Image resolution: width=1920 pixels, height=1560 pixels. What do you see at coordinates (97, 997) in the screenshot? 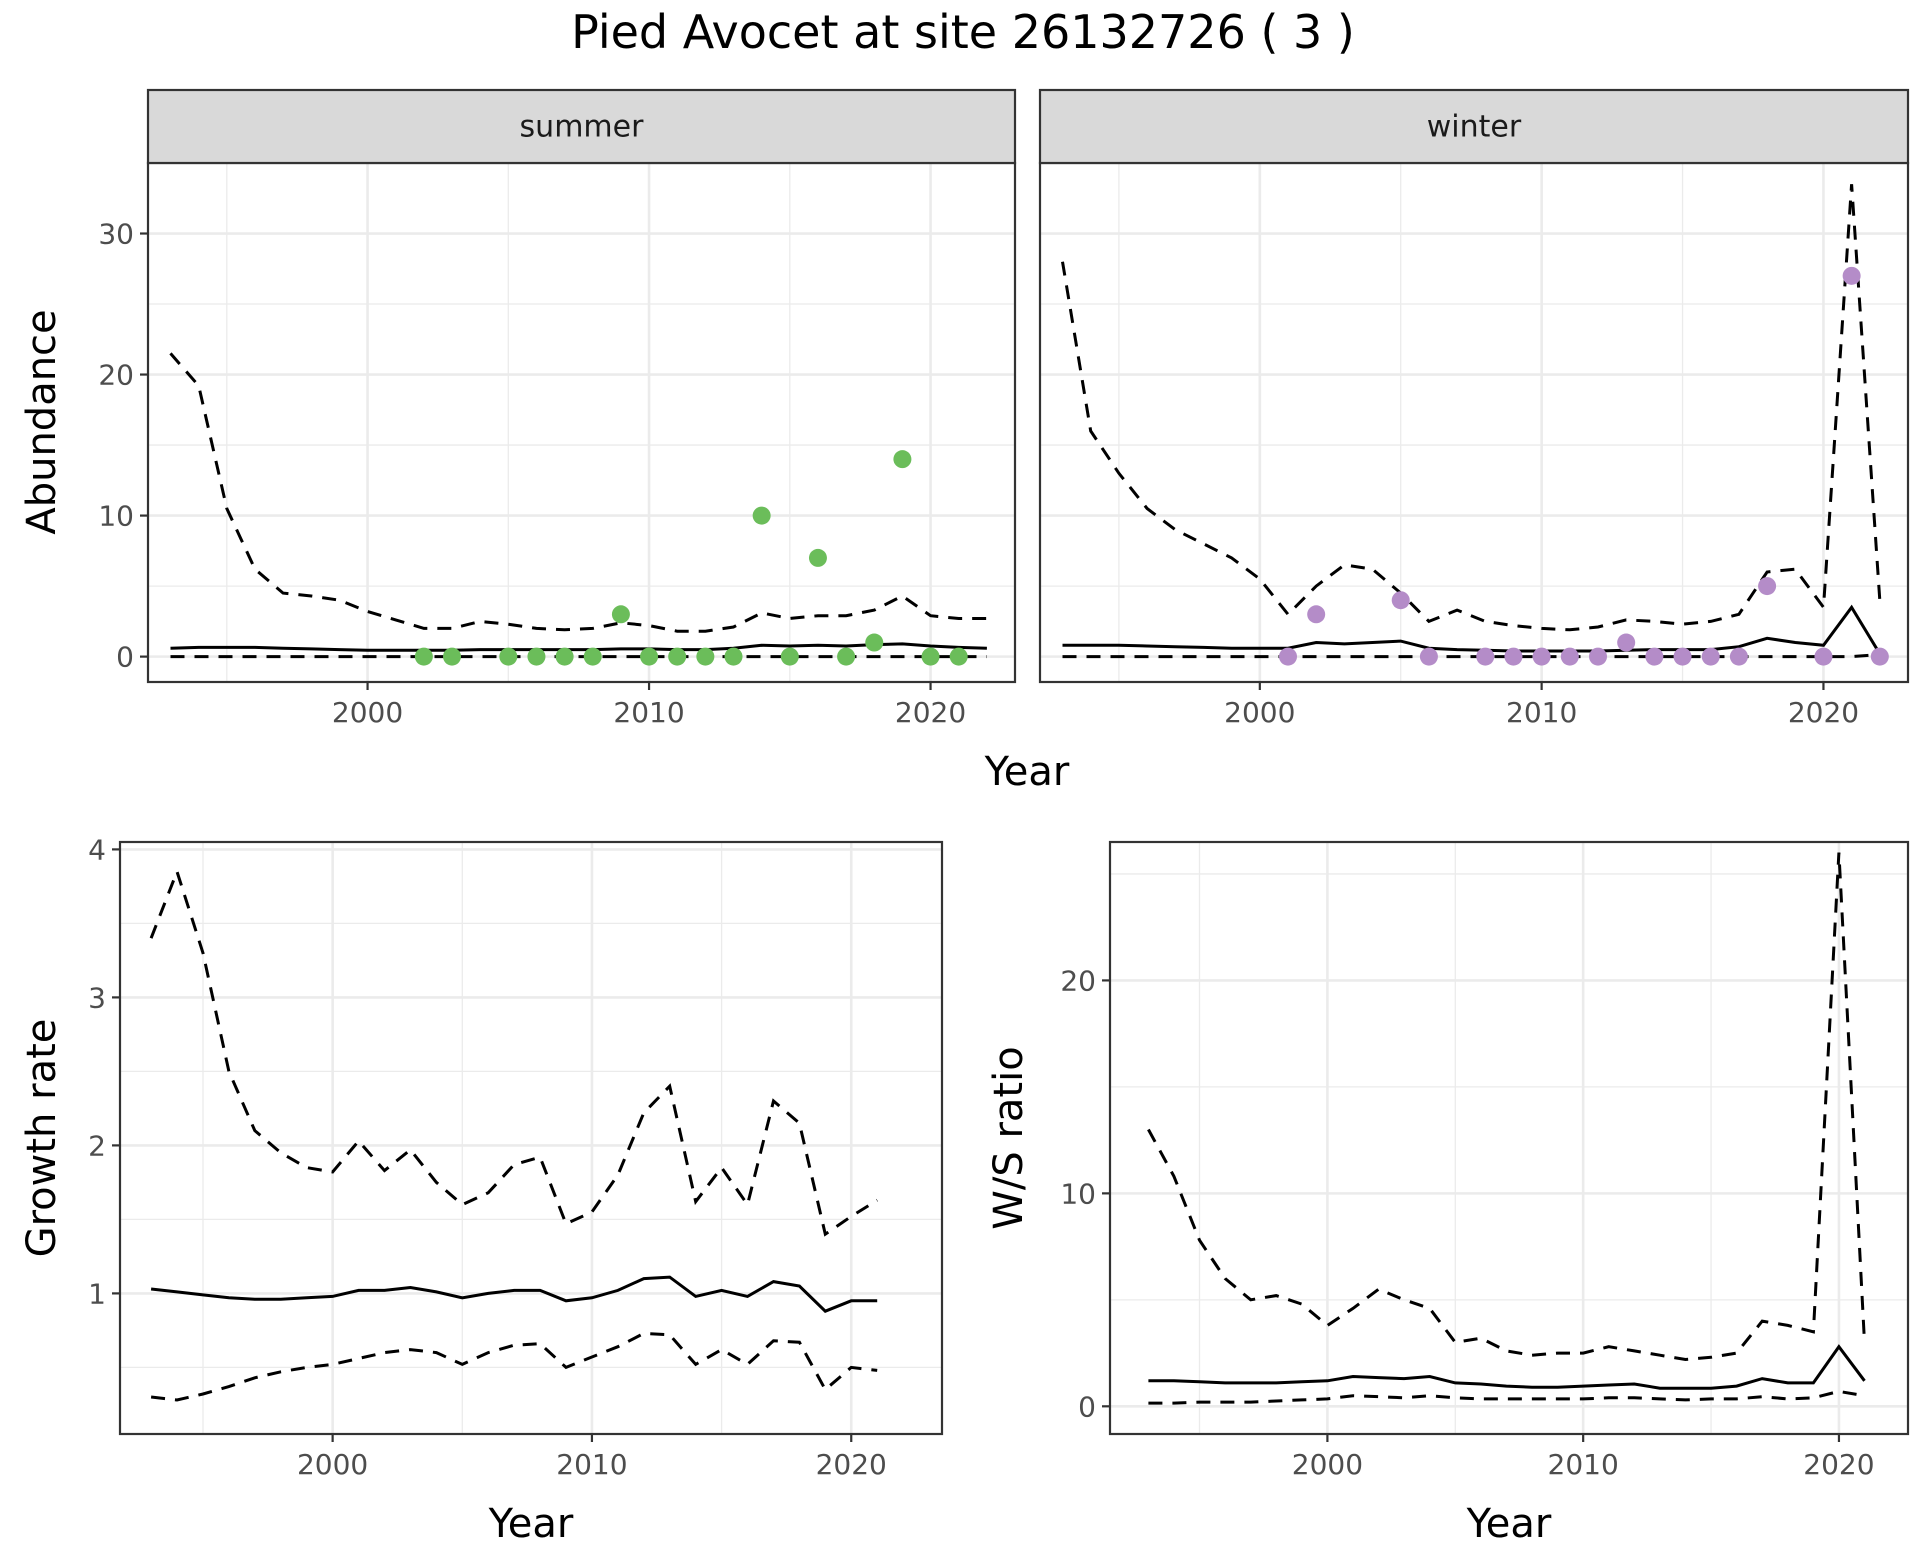
I see `y-tick-label: 3` at bounding box center [97, 997].